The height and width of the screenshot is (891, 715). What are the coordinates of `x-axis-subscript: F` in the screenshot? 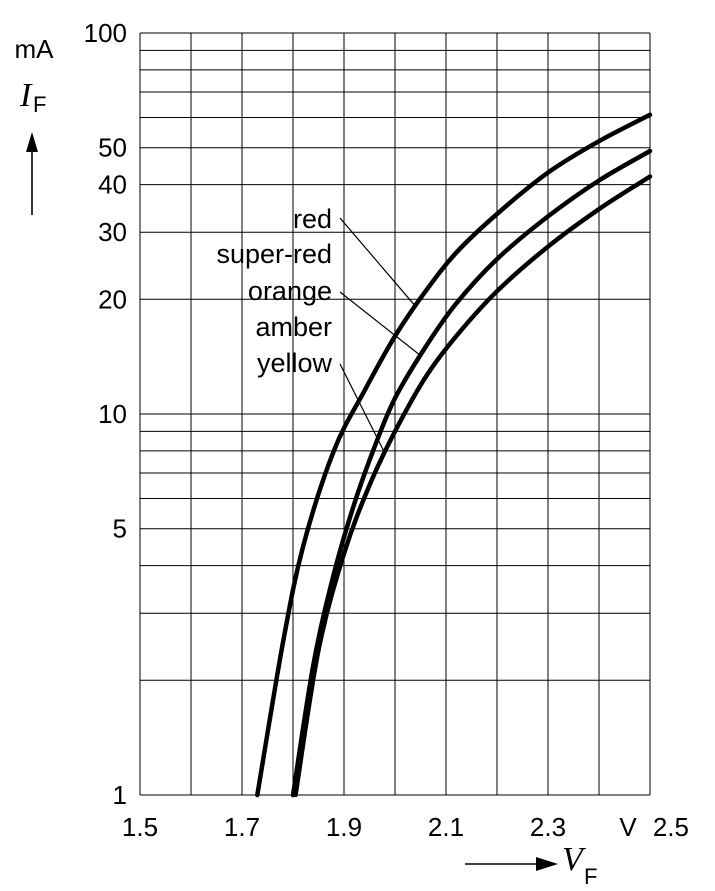 It's located at (590, 876).